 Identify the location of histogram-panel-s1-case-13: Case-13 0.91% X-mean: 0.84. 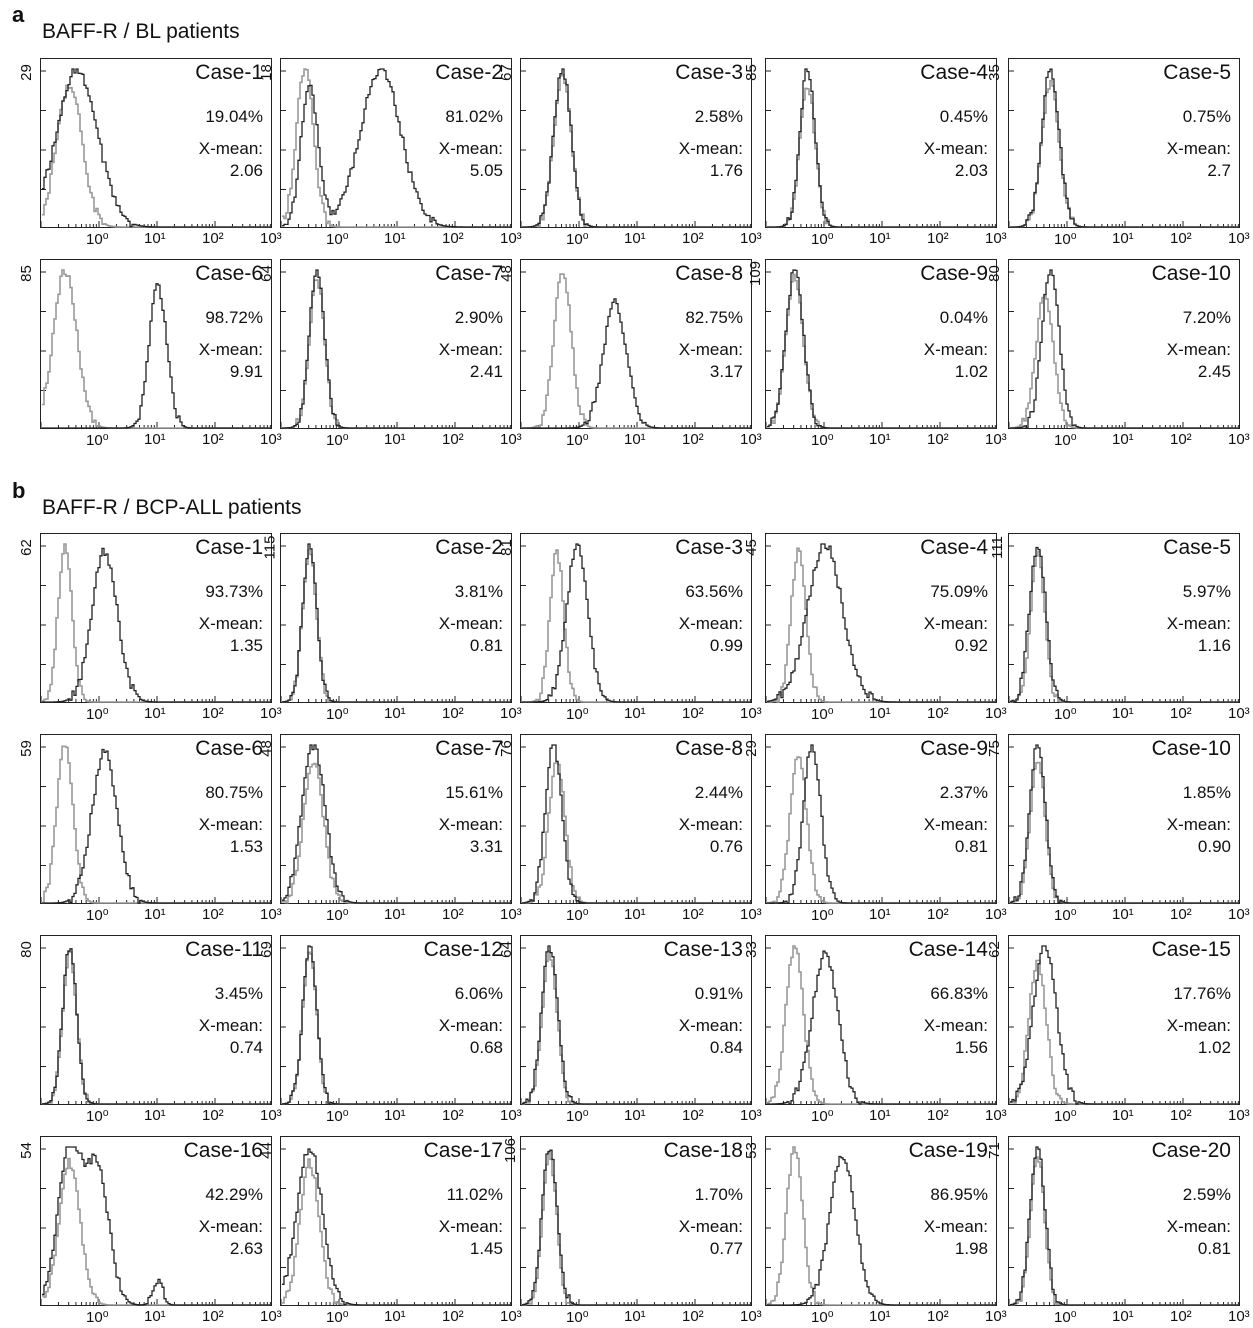
(636, 1020).